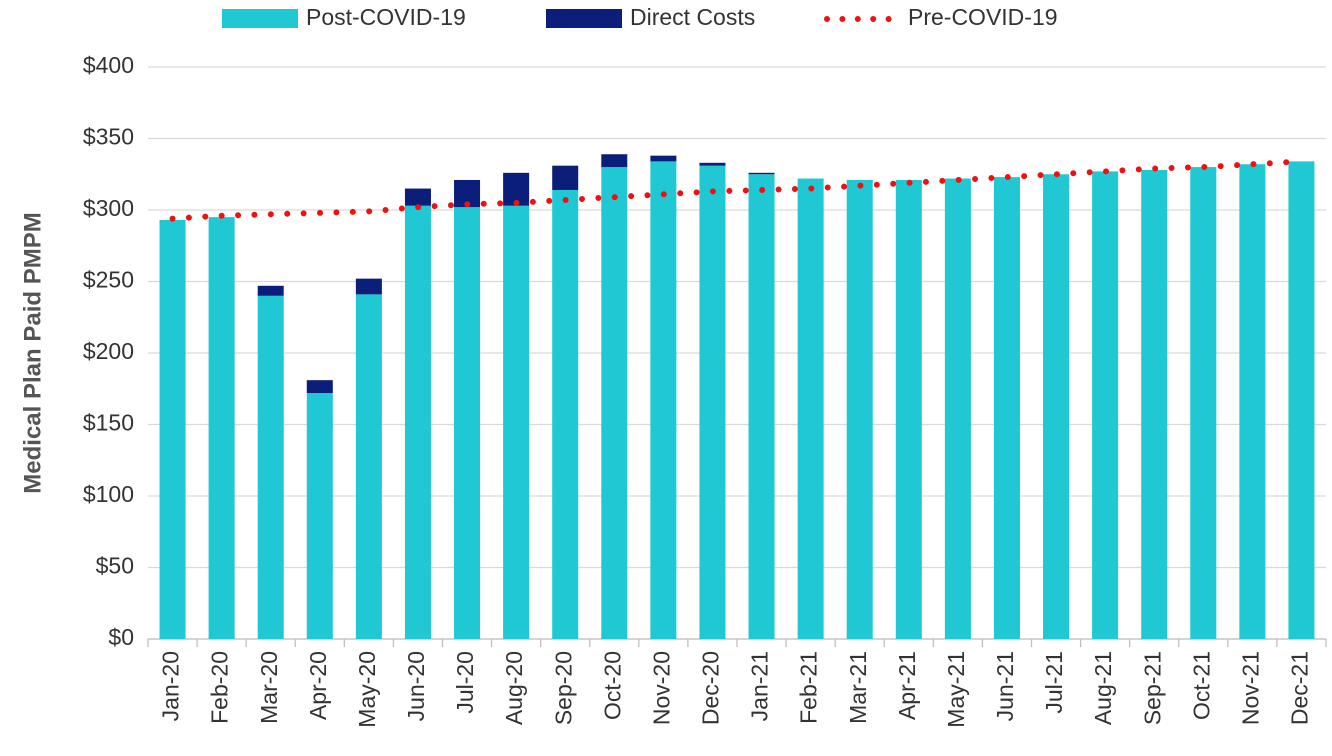 Image resolution: width=1332 pixels, height=756 pixels. I want to click on x-tick-label: Jul-20, so click(465, 682).